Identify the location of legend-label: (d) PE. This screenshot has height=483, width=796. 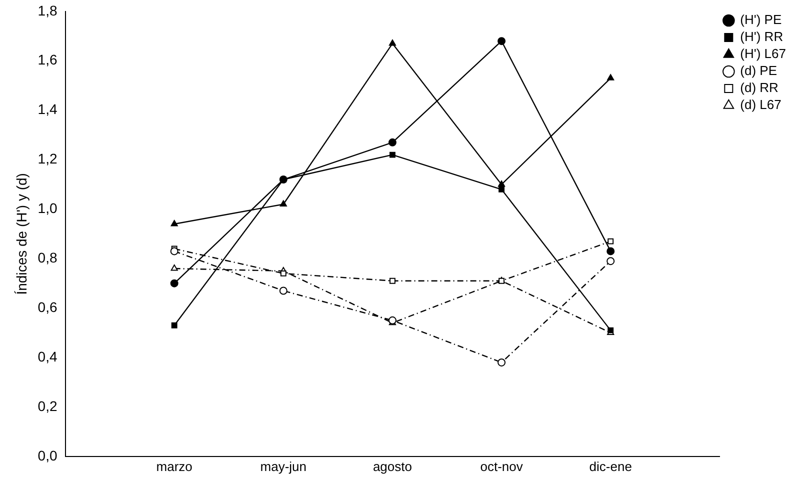
(759, 70).